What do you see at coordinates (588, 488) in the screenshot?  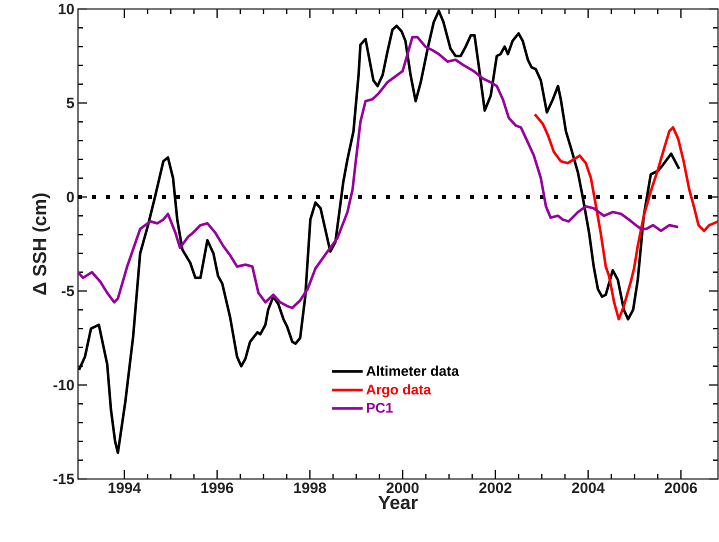 I see `x-tick-label: 2004` at bounding box center [588, 488].